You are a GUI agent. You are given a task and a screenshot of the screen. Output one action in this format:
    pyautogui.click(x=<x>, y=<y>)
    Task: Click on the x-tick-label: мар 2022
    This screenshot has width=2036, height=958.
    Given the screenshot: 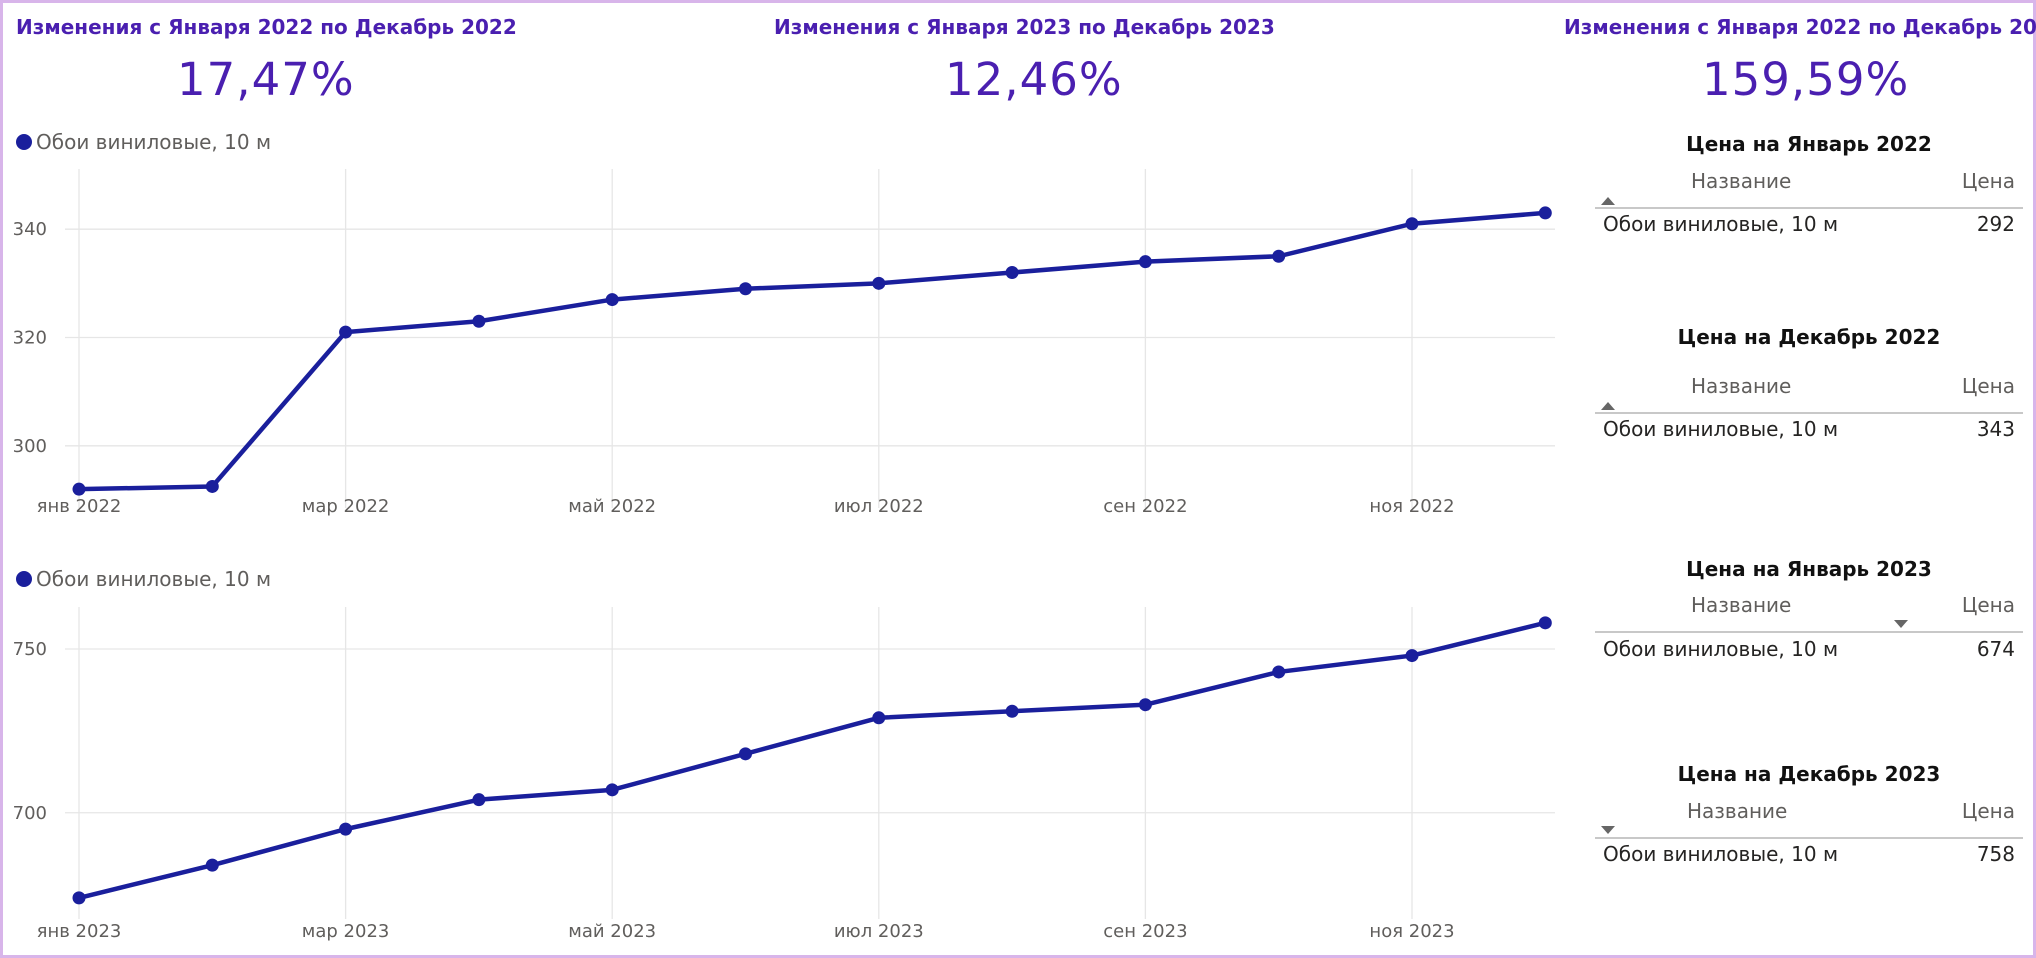 What is the action you would take?
    pyautogui.click(x=346, y=506)
    